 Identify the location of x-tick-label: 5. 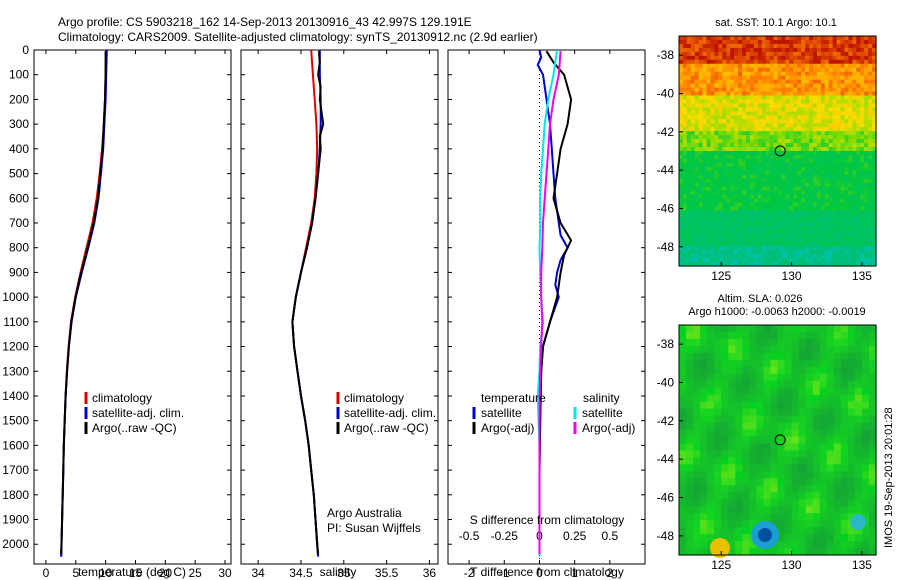
(75, 573).